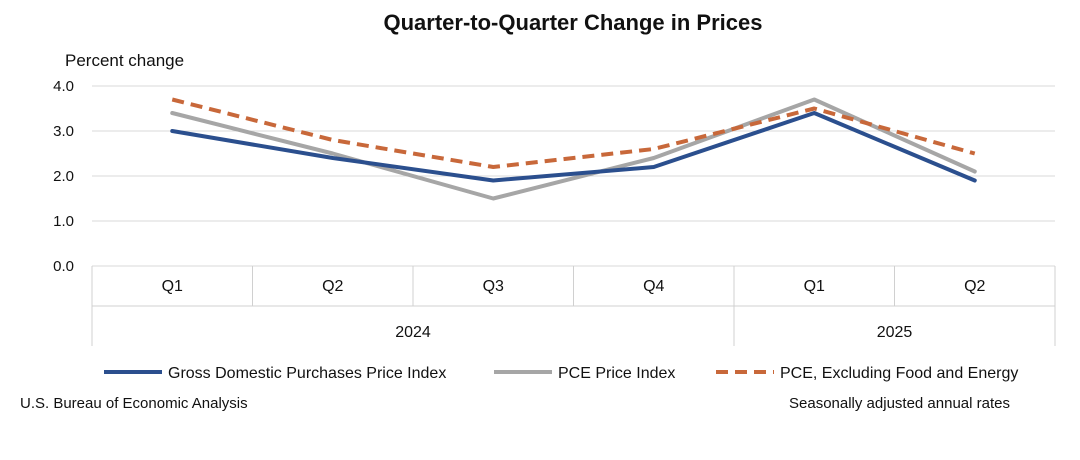  Describe the element at coordinates (899, 373) in the screenshot. I see `legend-label: PCE, Excluding Food and Energy` at that location.